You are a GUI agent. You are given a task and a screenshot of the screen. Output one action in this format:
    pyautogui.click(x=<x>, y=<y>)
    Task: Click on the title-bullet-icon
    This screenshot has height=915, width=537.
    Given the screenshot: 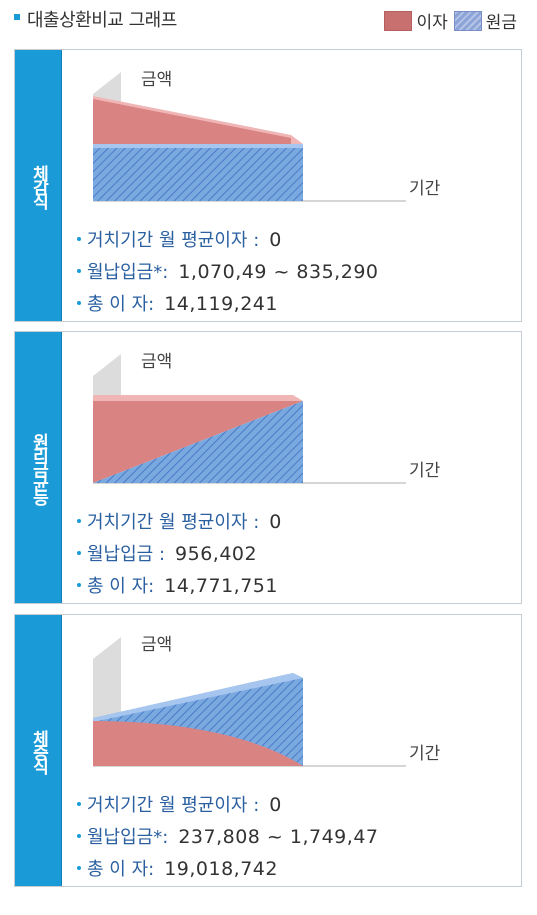 What is the action you would take?
    pyautogui.click(x=17, y=17)
    